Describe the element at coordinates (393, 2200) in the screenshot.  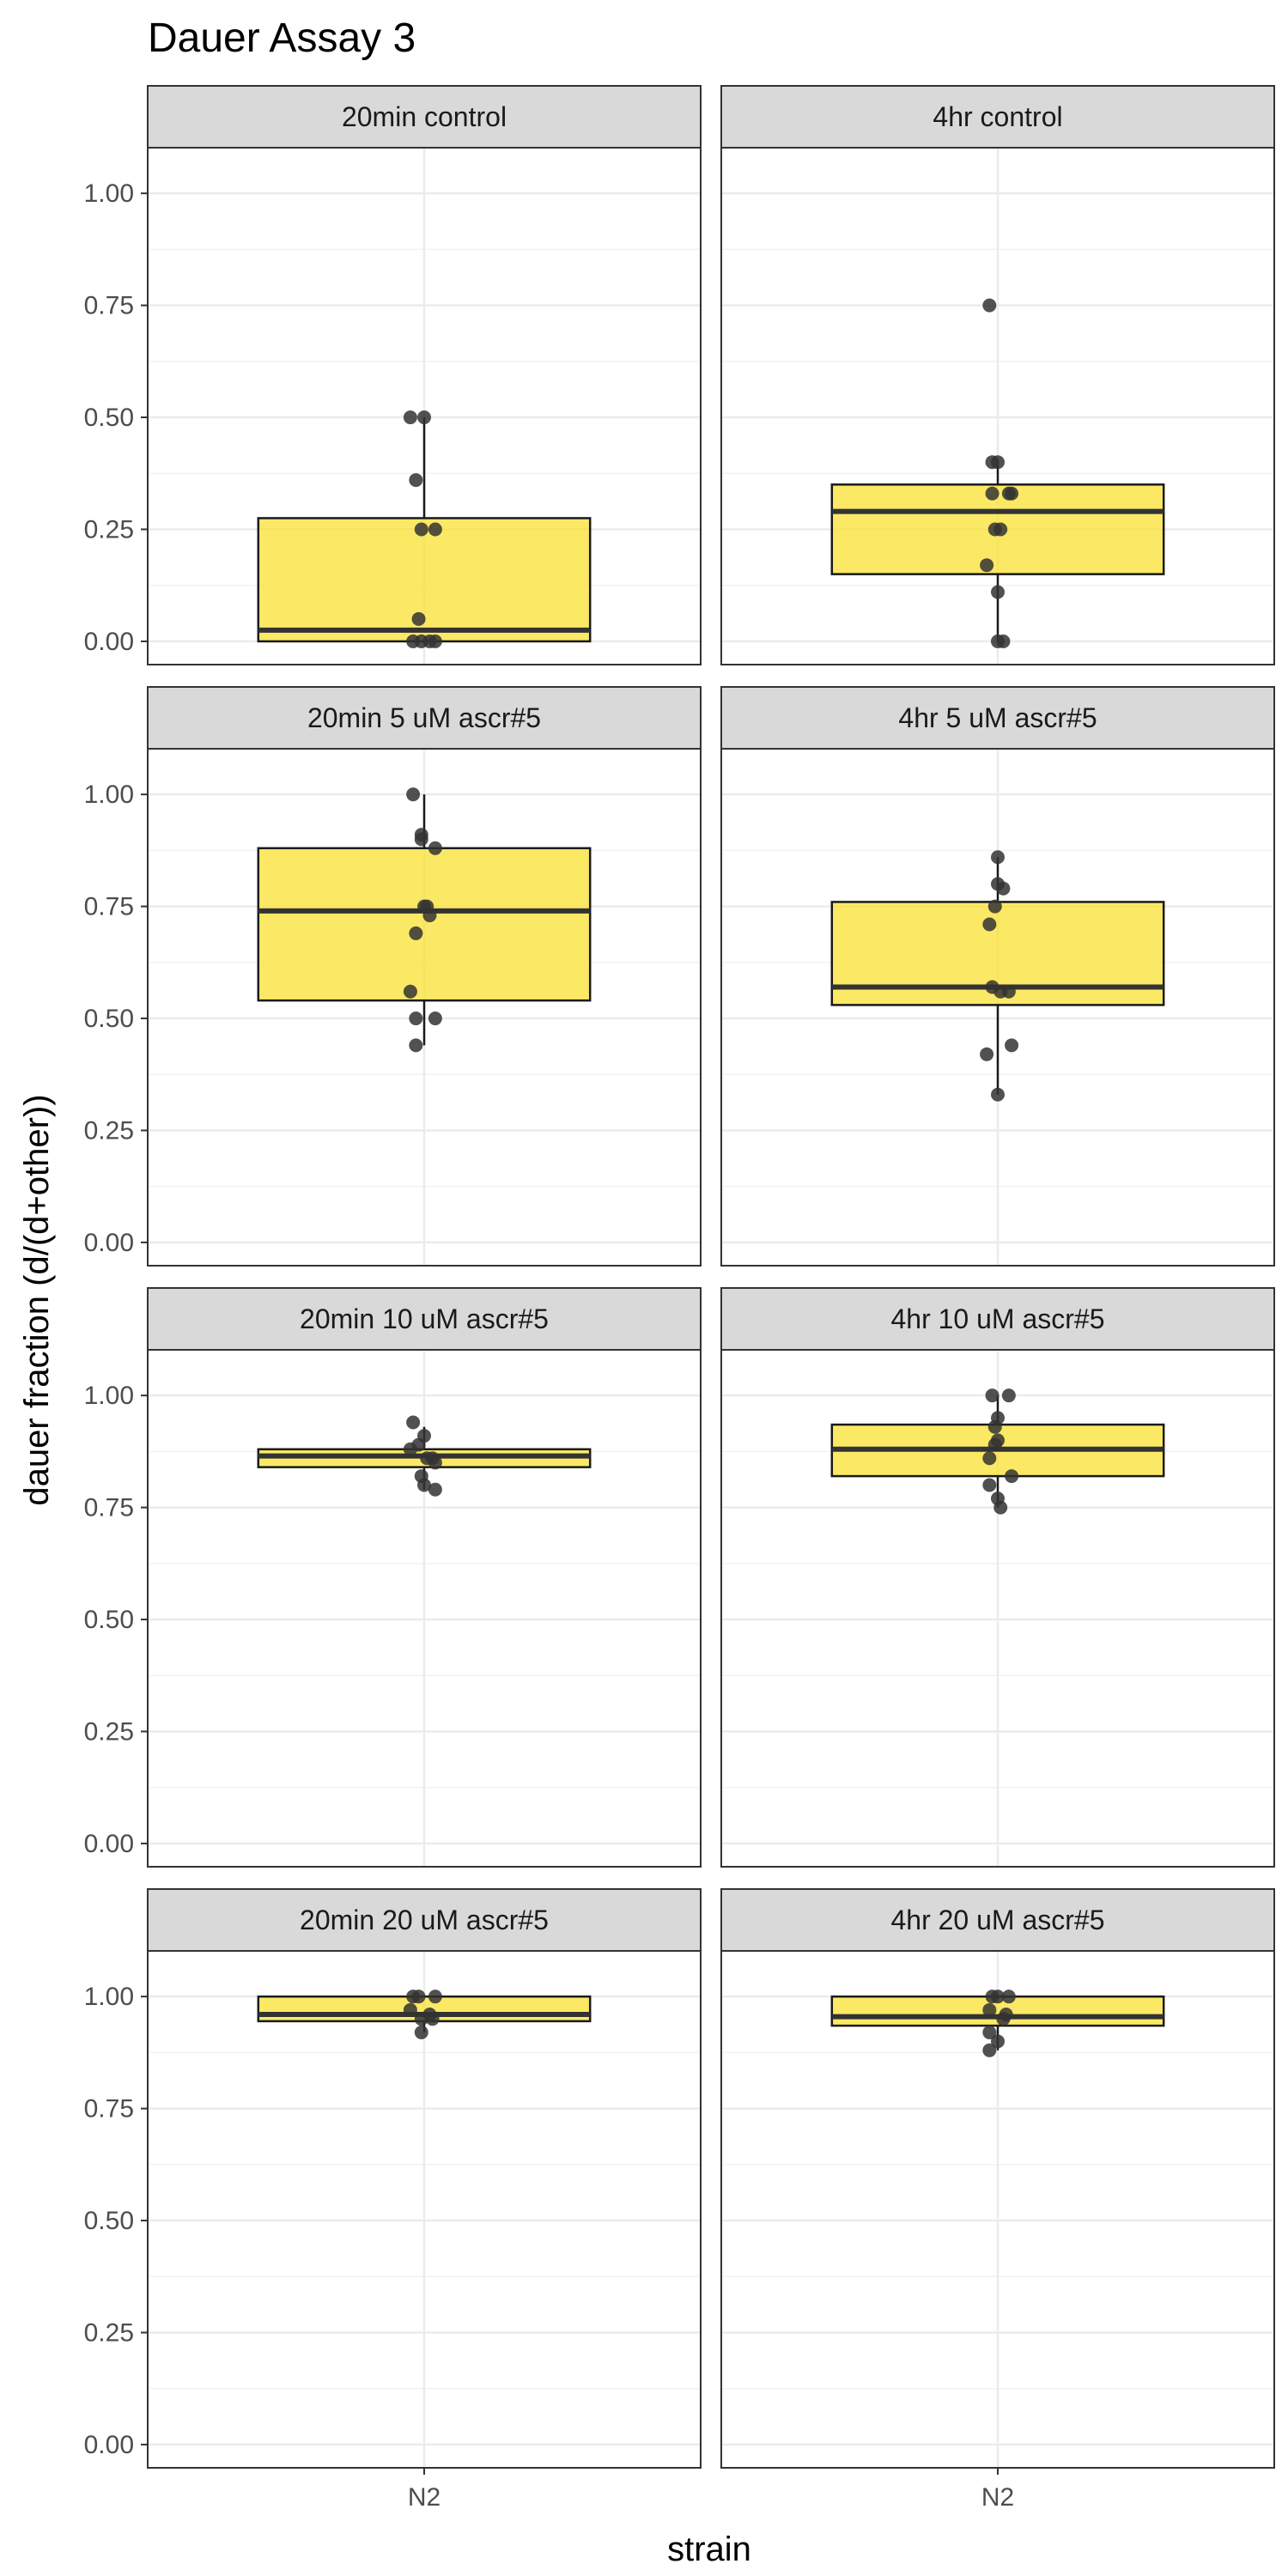
I see `facet-panel: 20min 20 uM ascr#5 0.00 0.25 0.50 0.75 1.00 N2` at that location.